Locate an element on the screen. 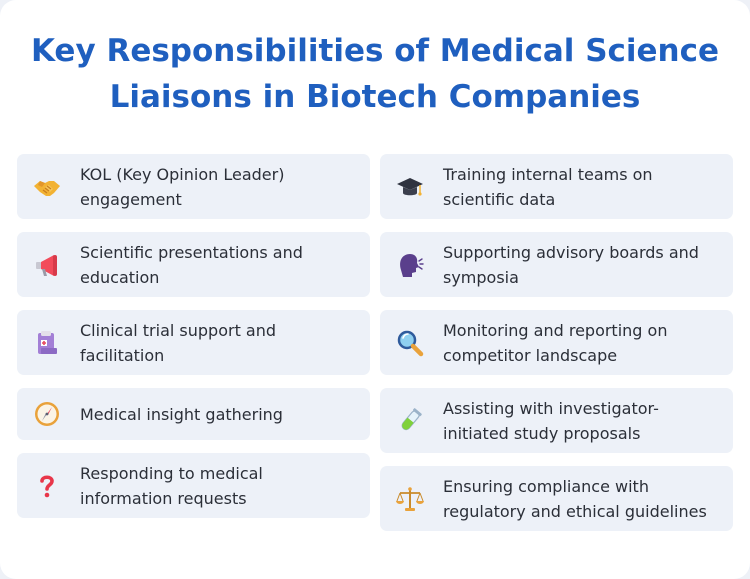 The height and width of the screenshot is (579, 750). megaphone-icon is located at coordinates (47, 265).